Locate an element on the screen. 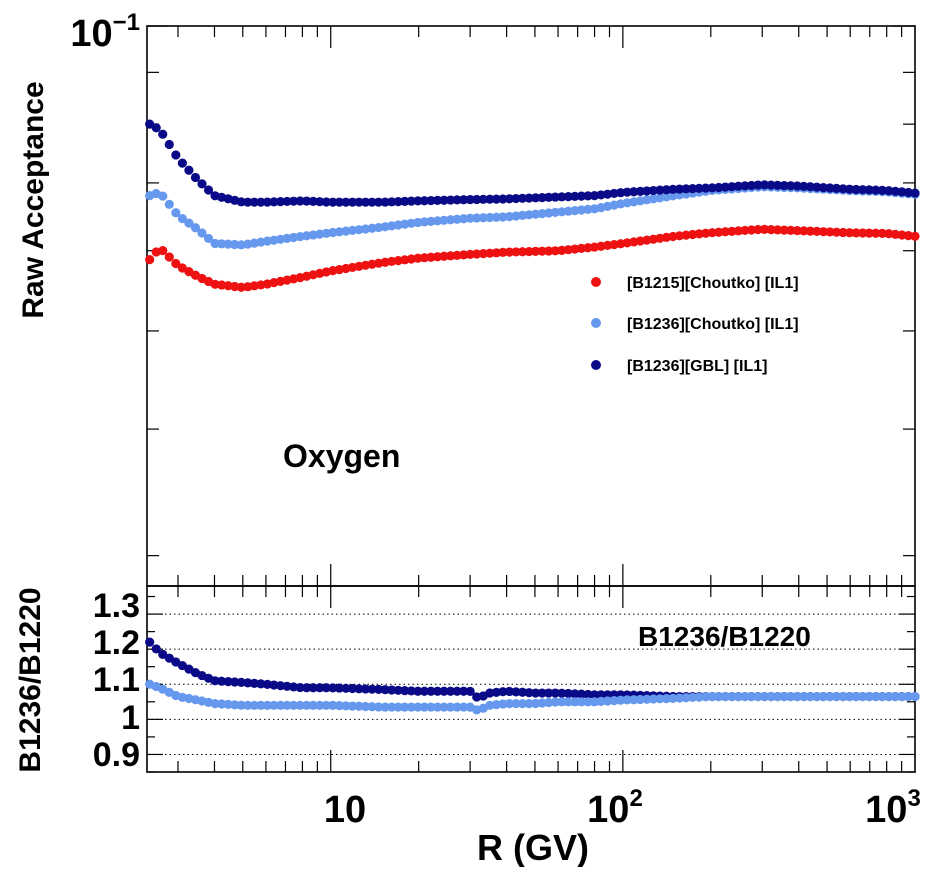 The width and height of the screenshot is (949, 872). legend-label-b1236-choutko: [B1236][Choutko] [IL1] is located at coordinates (713, 324).